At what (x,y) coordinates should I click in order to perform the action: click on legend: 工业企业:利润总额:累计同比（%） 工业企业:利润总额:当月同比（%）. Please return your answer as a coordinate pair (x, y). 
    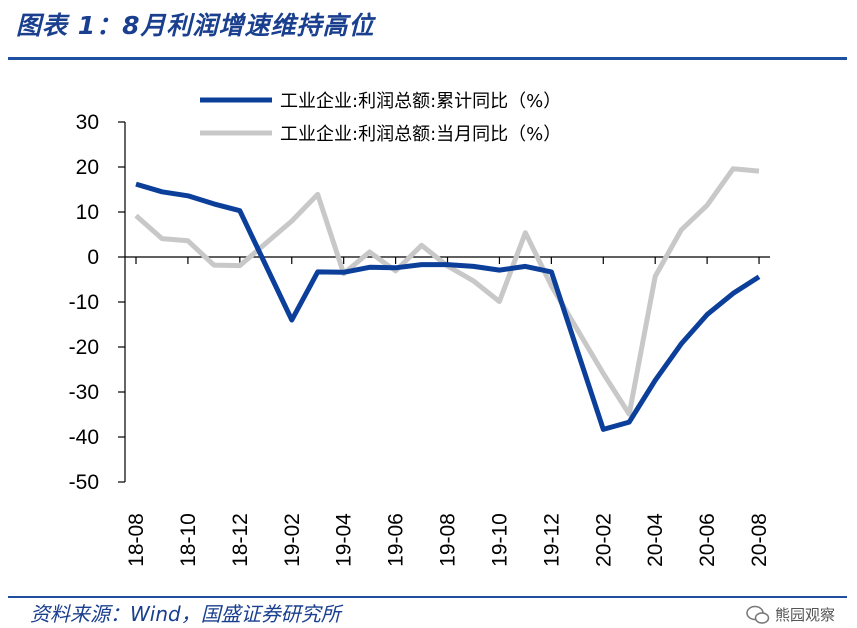
    Looking at the image, I should click on (380, 118).